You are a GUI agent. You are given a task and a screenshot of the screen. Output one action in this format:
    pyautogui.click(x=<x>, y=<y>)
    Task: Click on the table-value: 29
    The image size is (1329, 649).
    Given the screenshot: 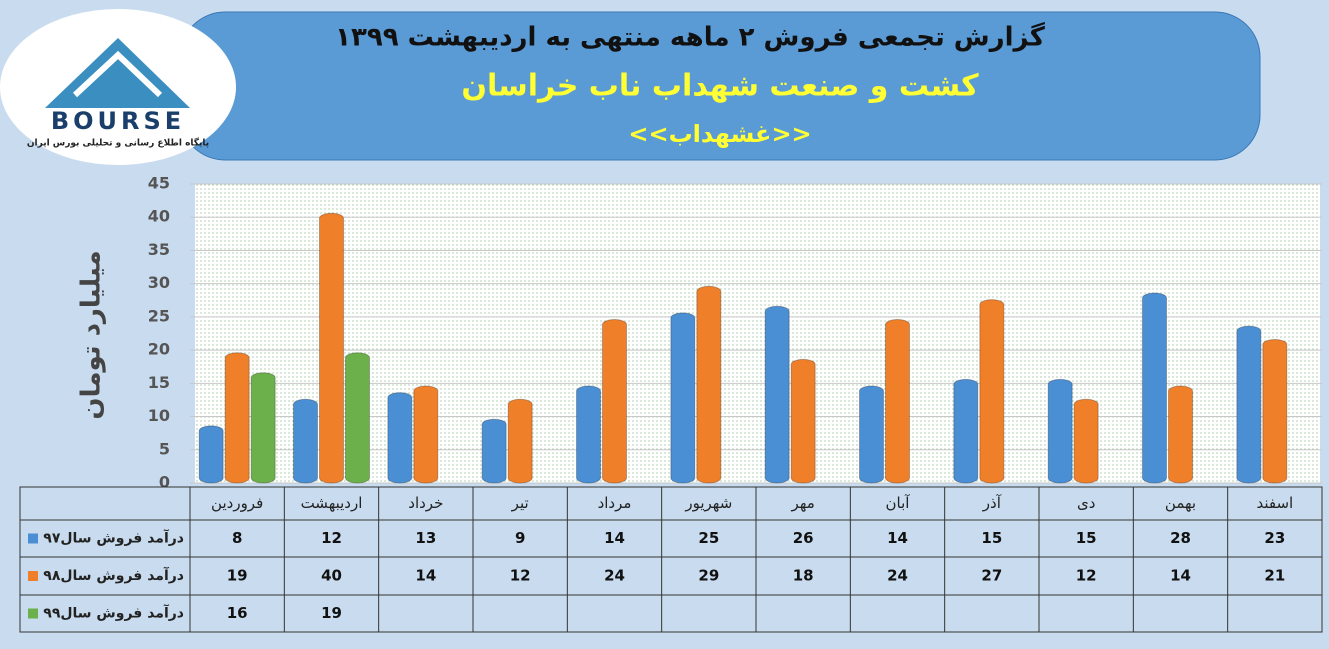 What is the action you would take?
    pyautogui.click(x=708, y=576)
    